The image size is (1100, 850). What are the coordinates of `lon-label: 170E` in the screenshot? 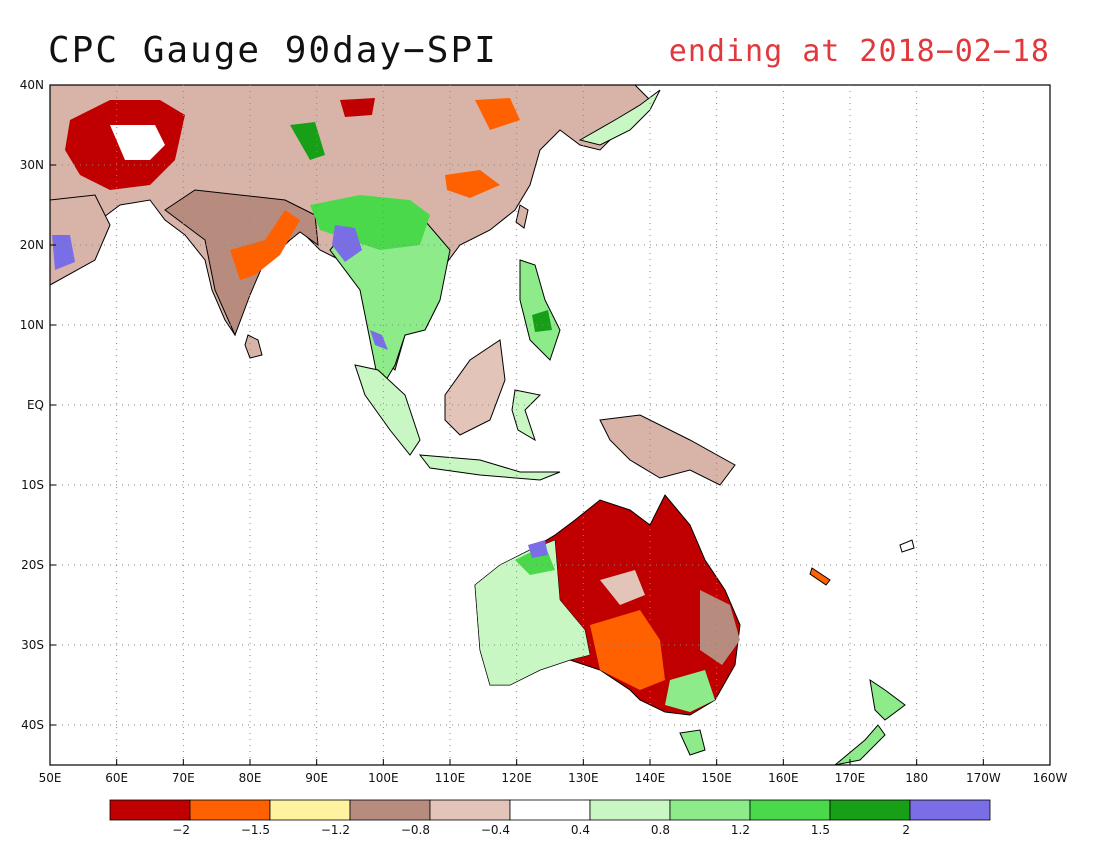 It's located at (850, 778).